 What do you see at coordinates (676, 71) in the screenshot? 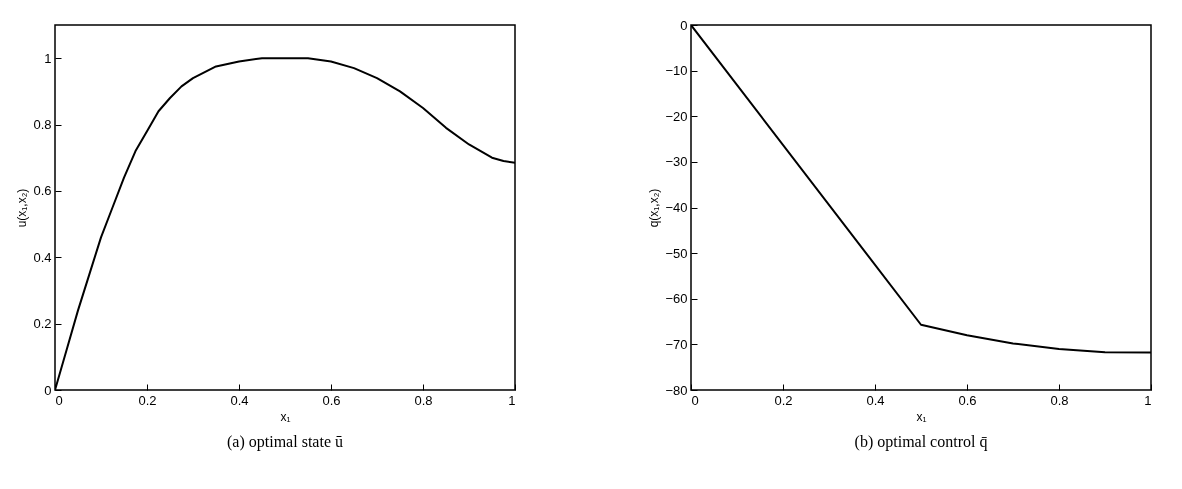
I see `y-tick-label: −10` at bounding box center [676, 71].